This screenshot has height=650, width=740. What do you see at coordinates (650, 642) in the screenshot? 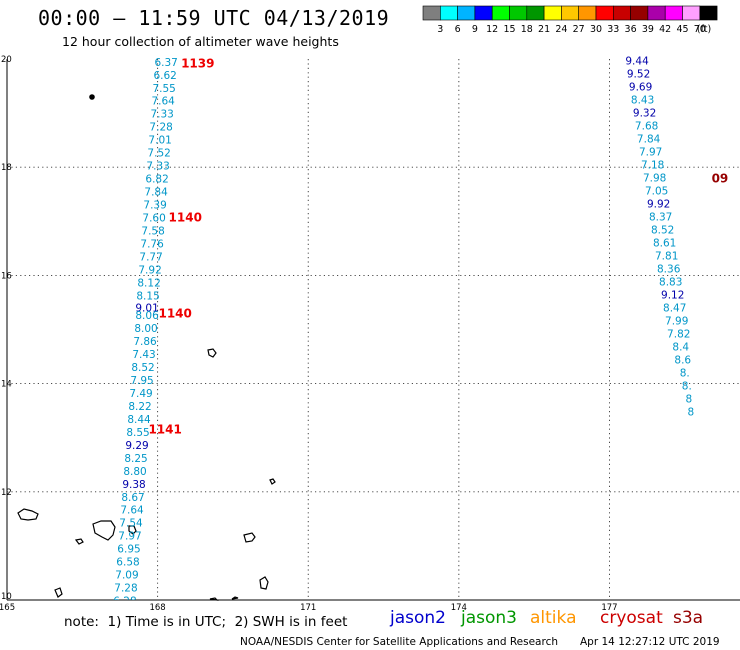
I see `footer-timestamp: Apr 14 12:27:12 UTC 2019` at bounding box center [650, 642].